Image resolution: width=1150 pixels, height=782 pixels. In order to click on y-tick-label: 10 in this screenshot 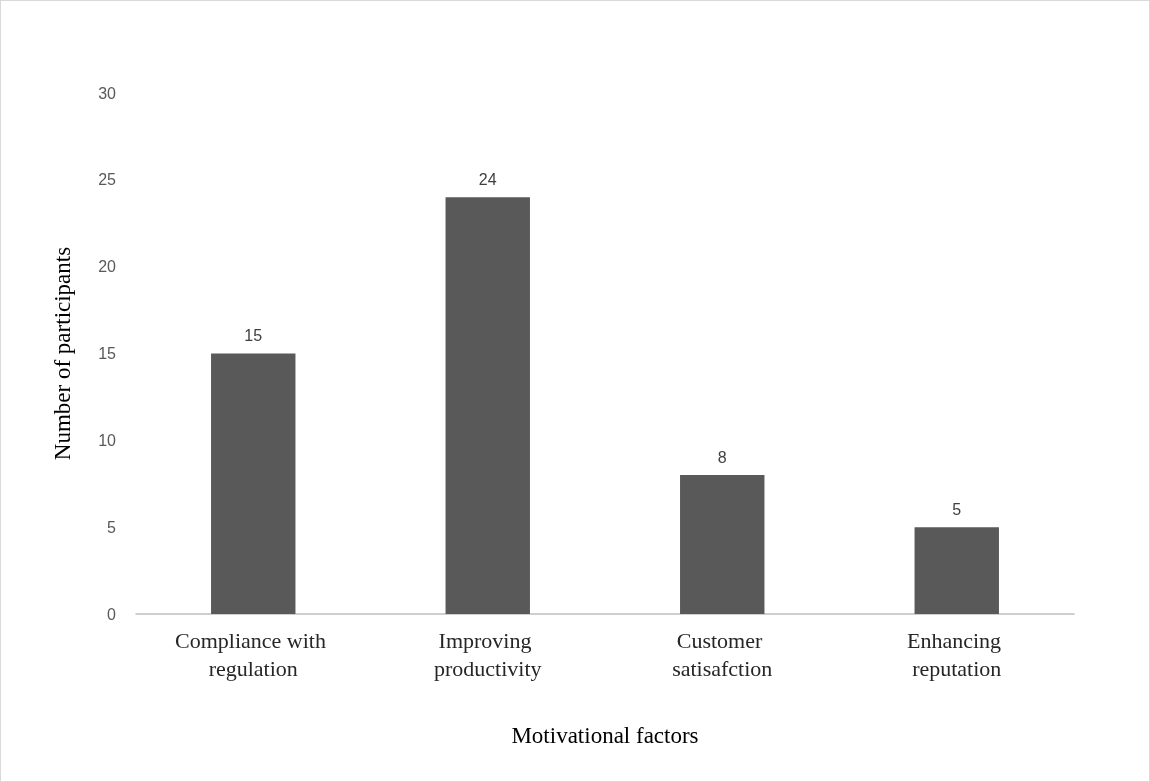, I will do `click(107, 440)`.